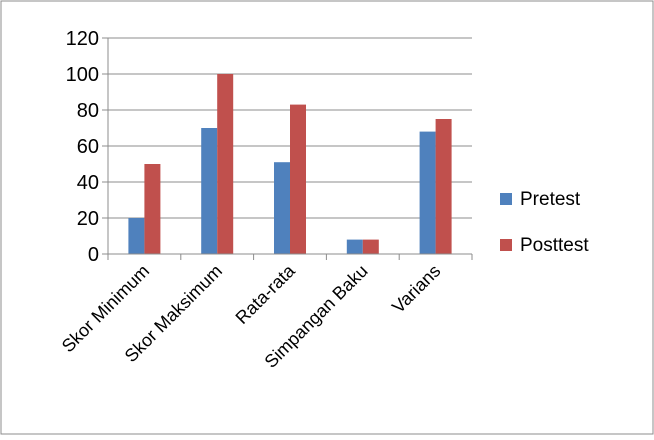 This screenshot has height=440, width=654. What do you see at coordinates (82, 39) in the screenshot?
I see `y-tick-label: 120` at bounding box center [82, 39].